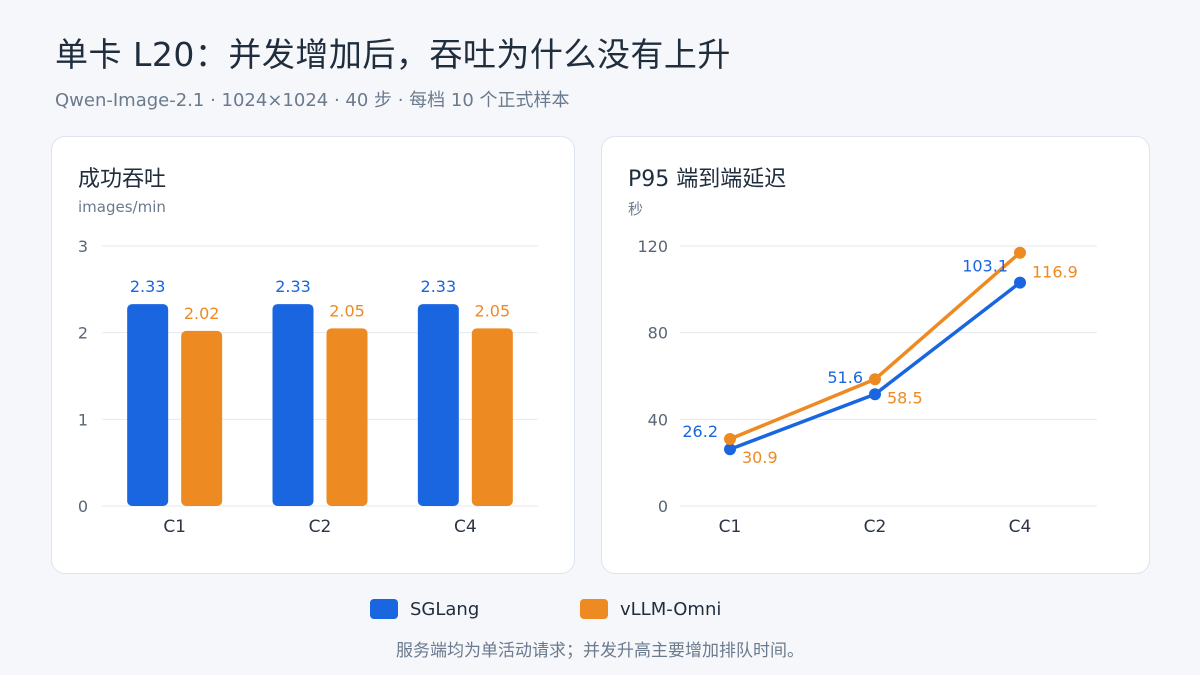 Image resolution: width=1200 pixels, height=675 pixels. Describe the element at coordinates (202, 313) in the screenshot. I see `throughput-data-label-vllm: 2.02` at that location.